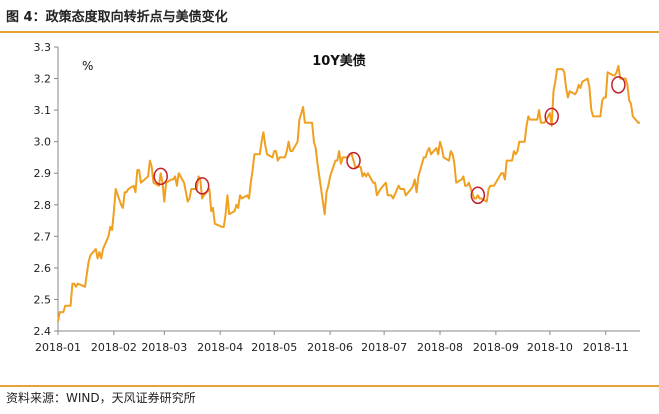 The width and height of the screenshot is (659, 414). What do you see at coordinates (339, 61) in the screenshot?
I see `chart-title: 10Y美债` at bounding box center [339, 61].